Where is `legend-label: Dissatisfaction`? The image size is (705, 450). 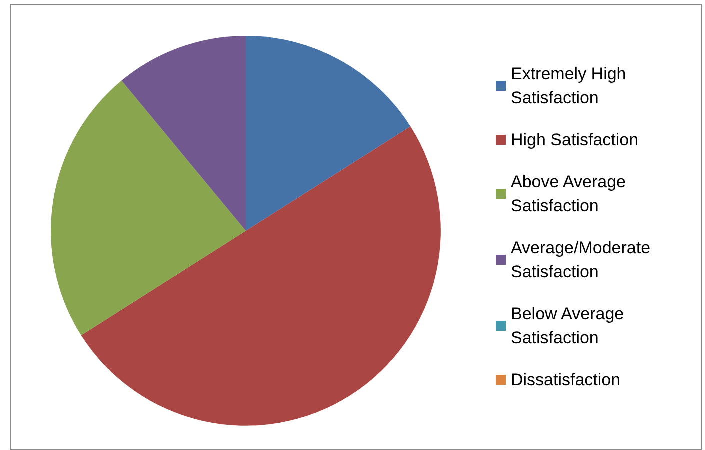 legend-label: Dissatisfaction is located at coordinates (566, 380).